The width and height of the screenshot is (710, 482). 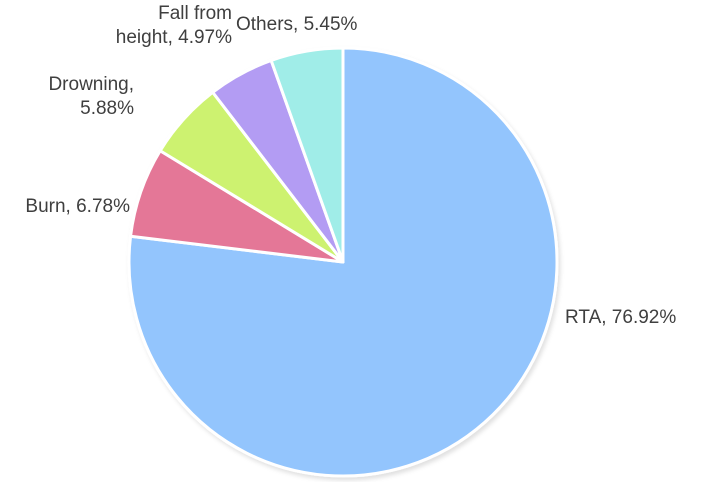 What do you see at coordinates (91, 96) in the screenshot?
I see `slice-label-drowning: Drowning, 5.88%` at bounding box center [91, 96].